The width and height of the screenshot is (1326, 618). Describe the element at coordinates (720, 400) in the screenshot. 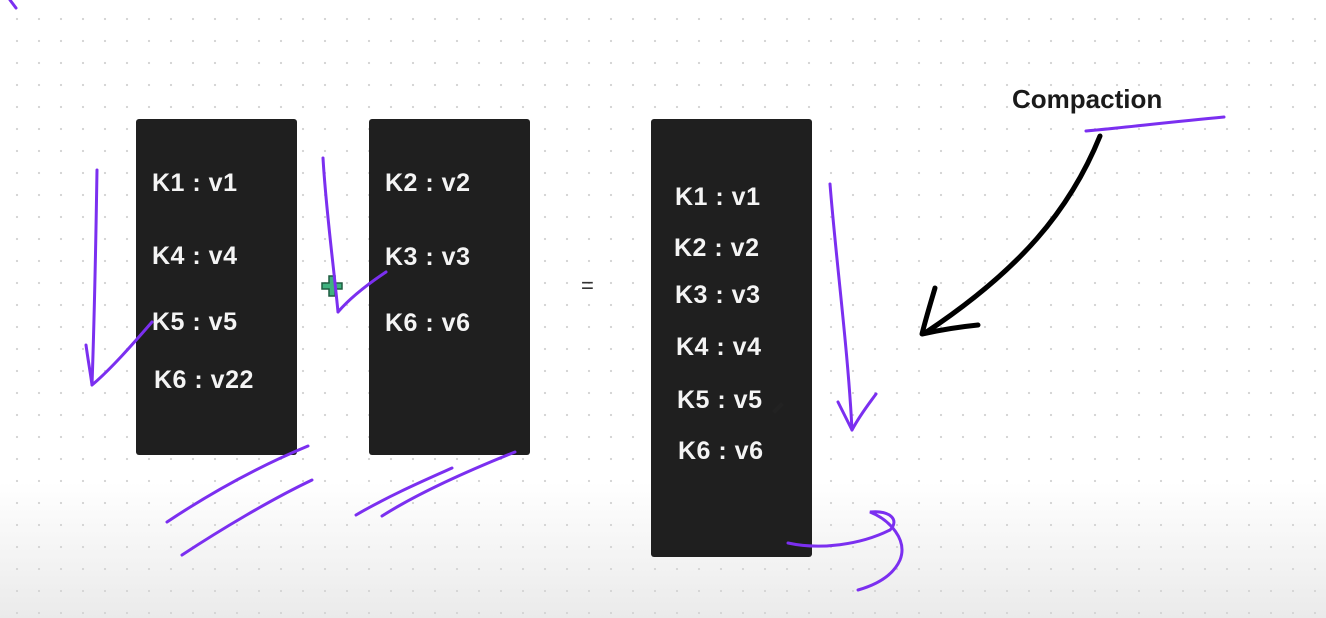

I see `merged-entry-k5: K5 : v5` at that location.